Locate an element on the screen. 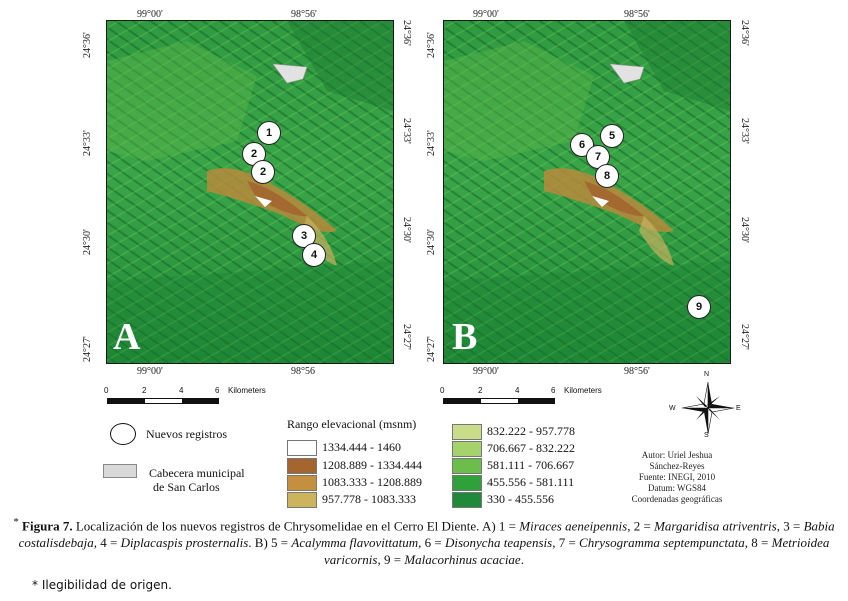 This screenshot has width=848, height=601. caption-species-4: Diplacaspis prosternalis is located at coordinates (184, 543).